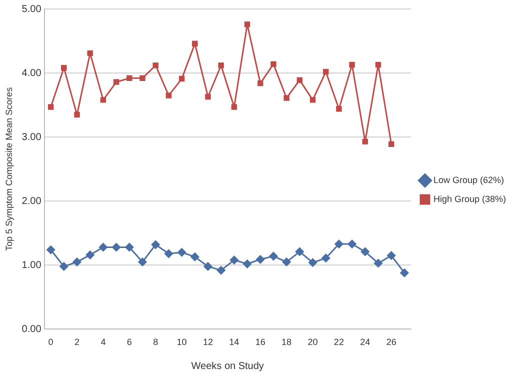 The width and height of the screenshot is (520, 376). I want to click on y-tick-label: 3.00, so click(32, 137).